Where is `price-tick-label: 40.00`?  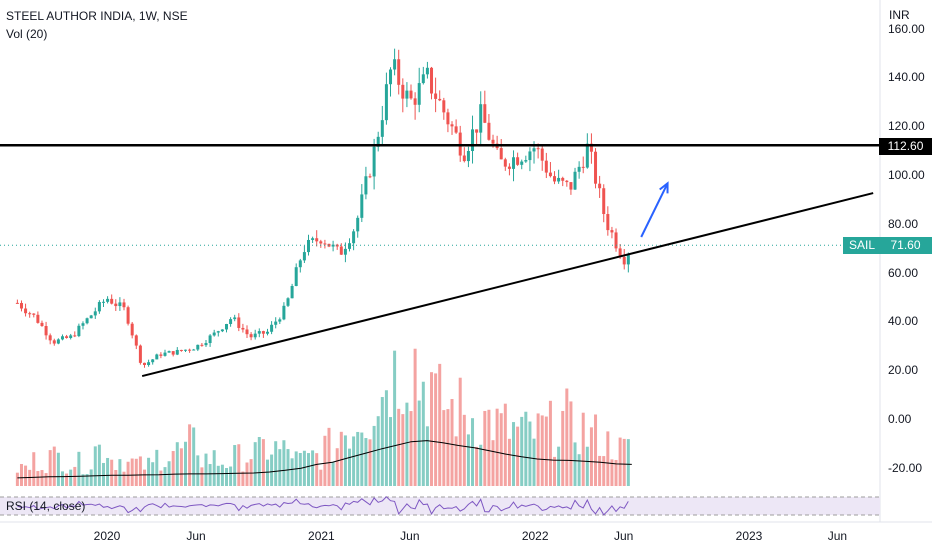
price-tick-label: 40.00 is located at coordinates (903, 321).